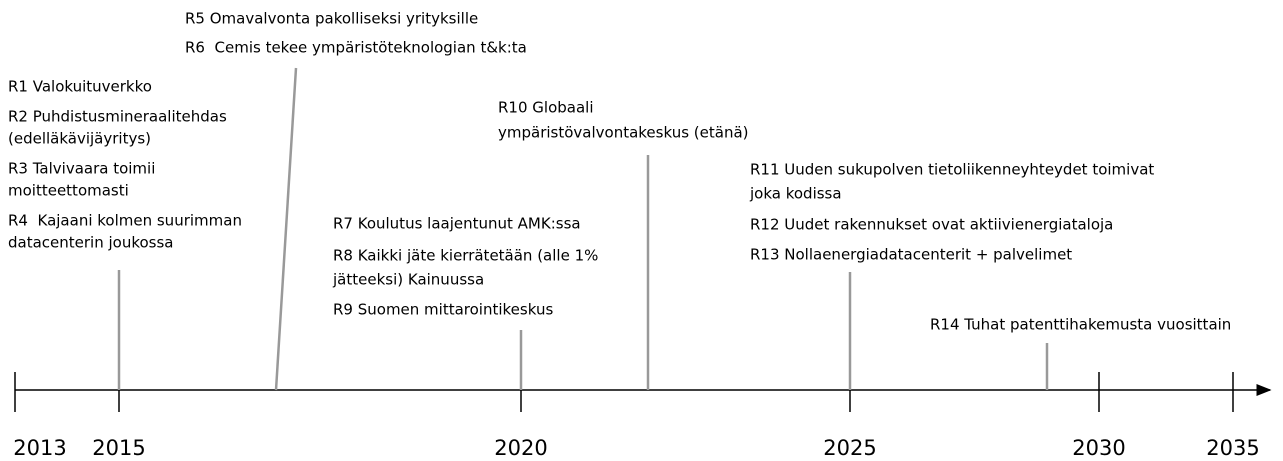  Describe the element at coordinates (623, 133) in the screenshot. I see `event-line: ympäristövalvontakeskus (etänä)` at that location.